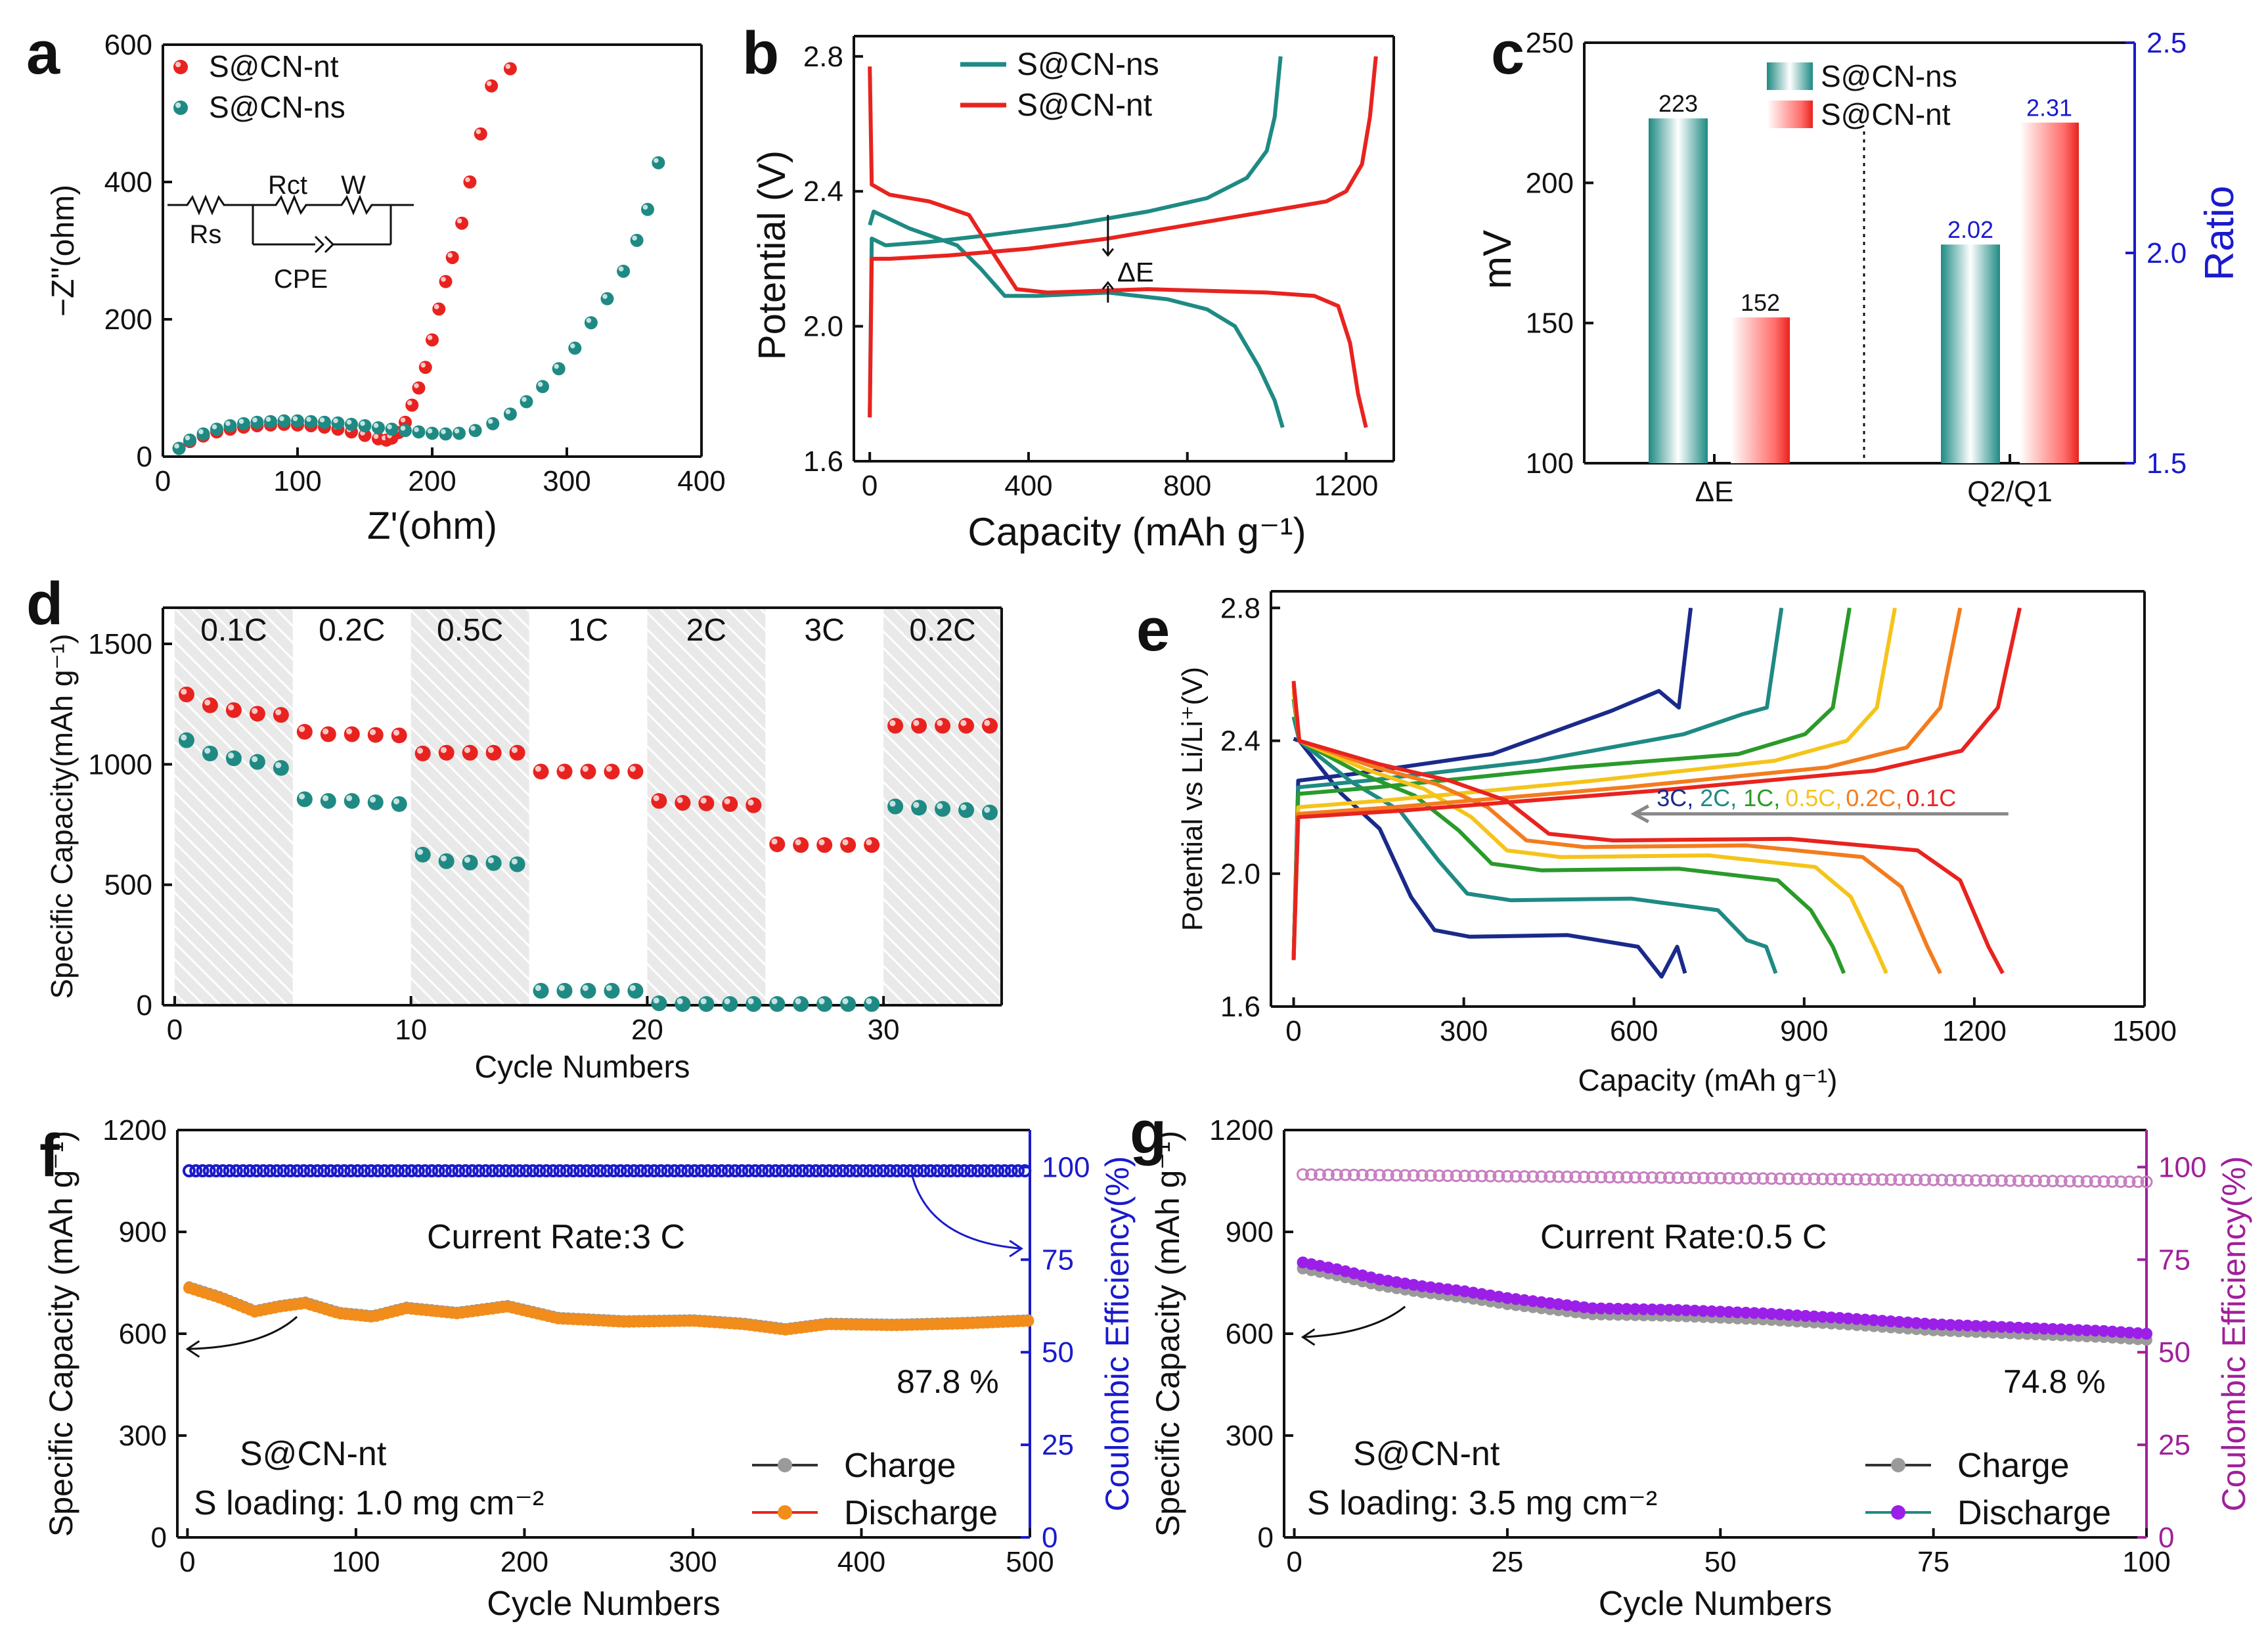 This screenshot has width=2268, height=1632. What do you see at coordinates (1594, 784) in the screenshot?
I see `charge-curve` at bounding box center [1594, 784].